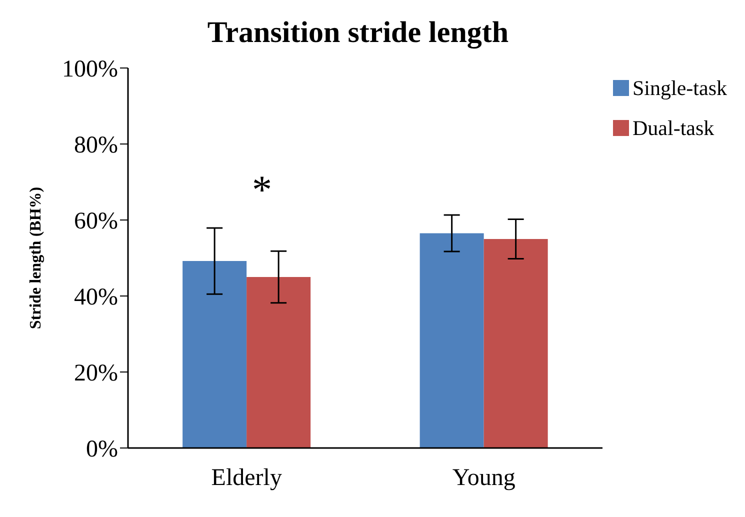 The image size is (745, 517). What do you see at coordinates (96, 221) in the screenshot?
I see `y-tick-label: 60%` at bounding box center [96, 221].